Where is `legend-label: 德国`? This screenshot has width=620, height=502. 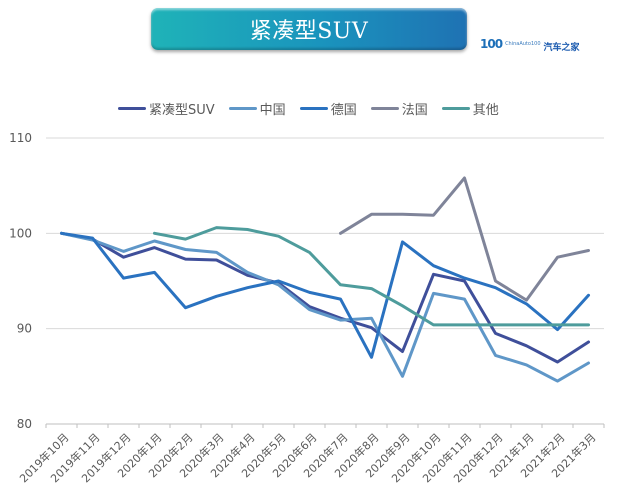 legend-label: 德国 is located at coordinates (343, 110).